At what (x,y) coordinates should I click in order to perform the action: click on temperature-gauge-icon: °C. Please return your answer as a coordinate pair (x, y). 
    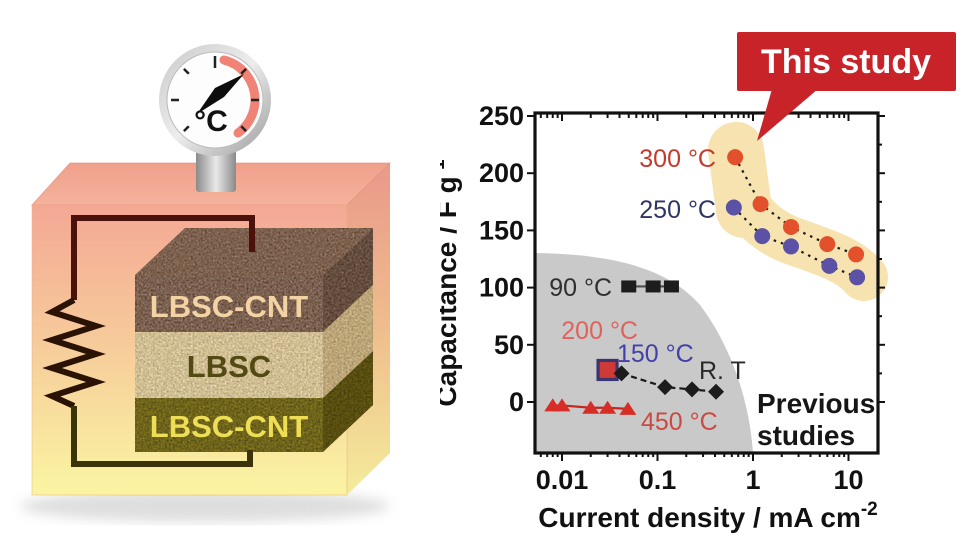
    Looking at the image, I should click on (215, 118).